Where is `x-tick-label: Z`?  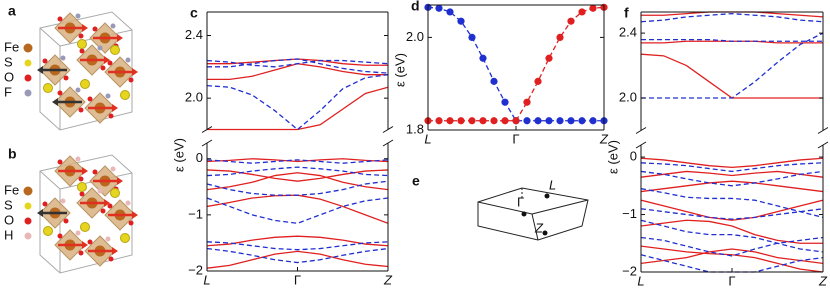
x-tick-label: Z is located at coordinates (388, 279).